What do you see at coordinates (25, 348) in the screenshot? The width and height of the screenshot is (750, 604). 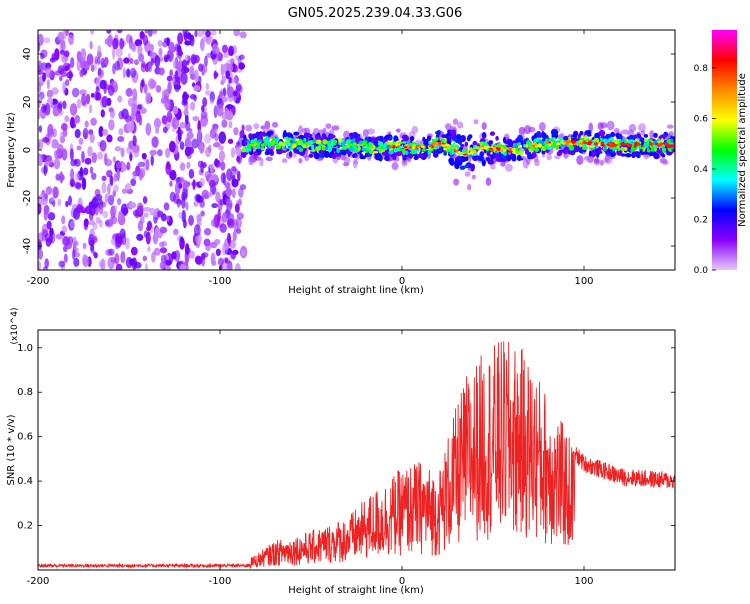 I see `y-tick-label: 1.0` at bounding box center [25, 348].